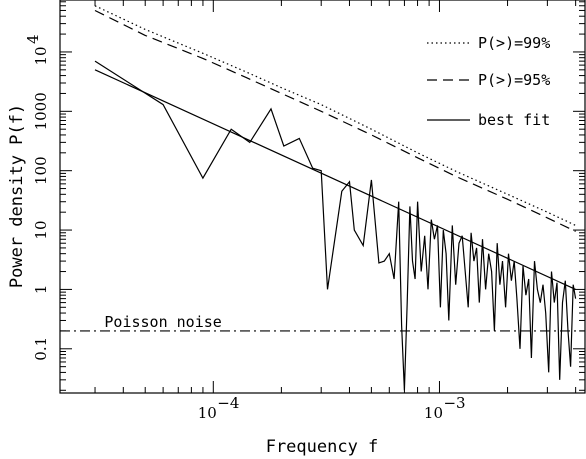 The height and width of the screenshot is (459, 586). I want to click on y-tick-label: 104, so click(37, 49).